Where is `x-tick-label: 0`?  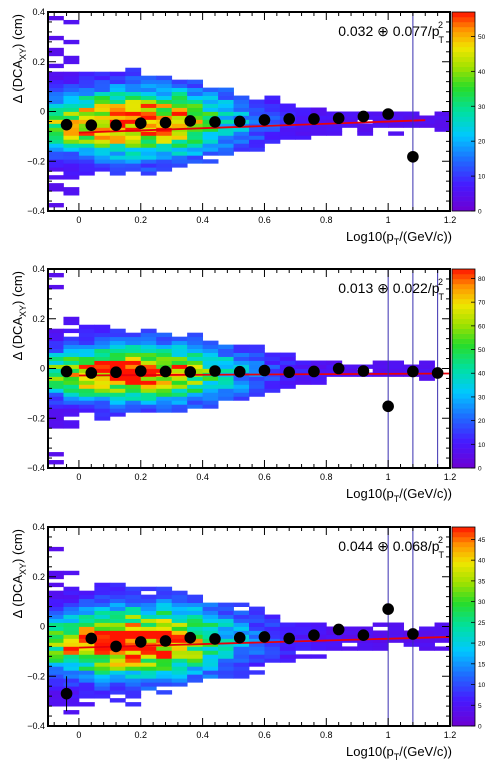
x-tick-label: 0 is located at coordinates (78, 220).